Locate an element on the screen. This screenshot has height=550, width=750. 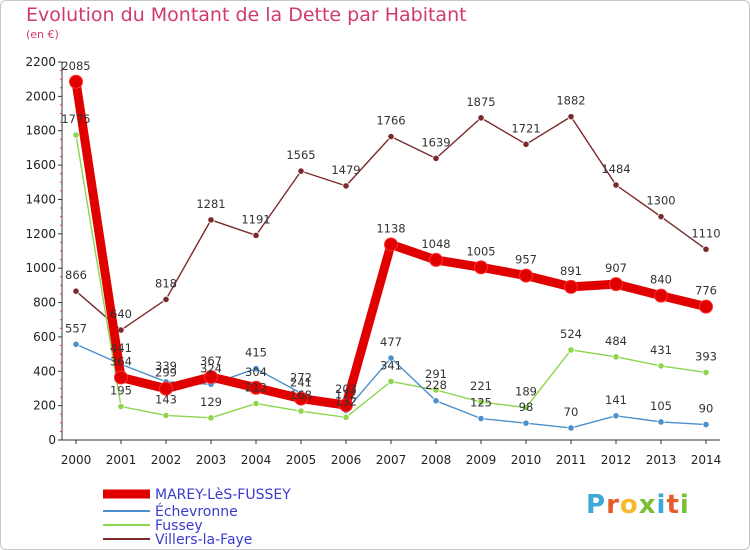
x-tick-label: 2008 is located at coordinates (436, 460).